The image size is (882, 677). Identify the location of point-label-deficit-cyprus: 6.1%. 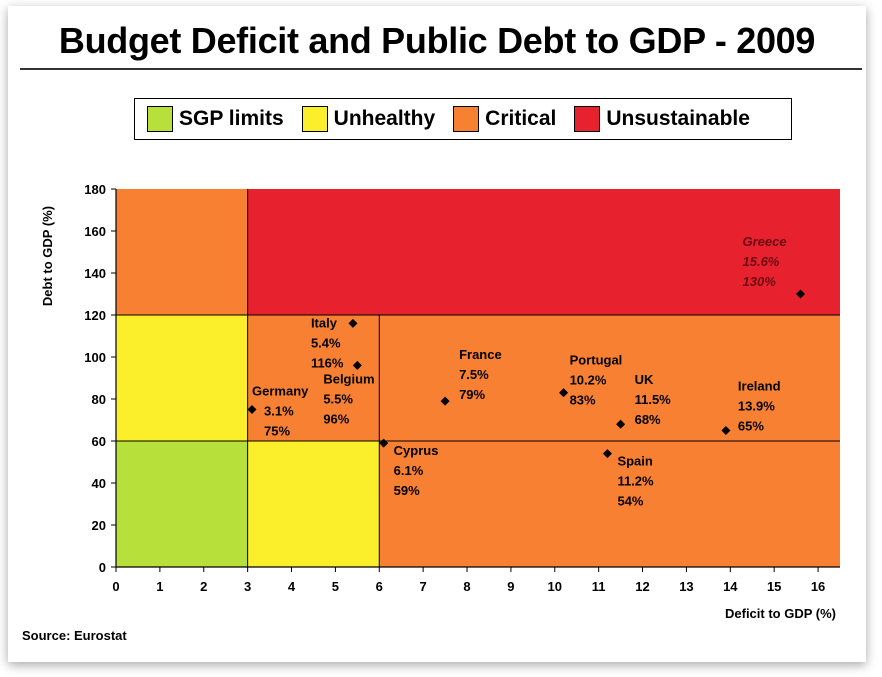
(409, 470).